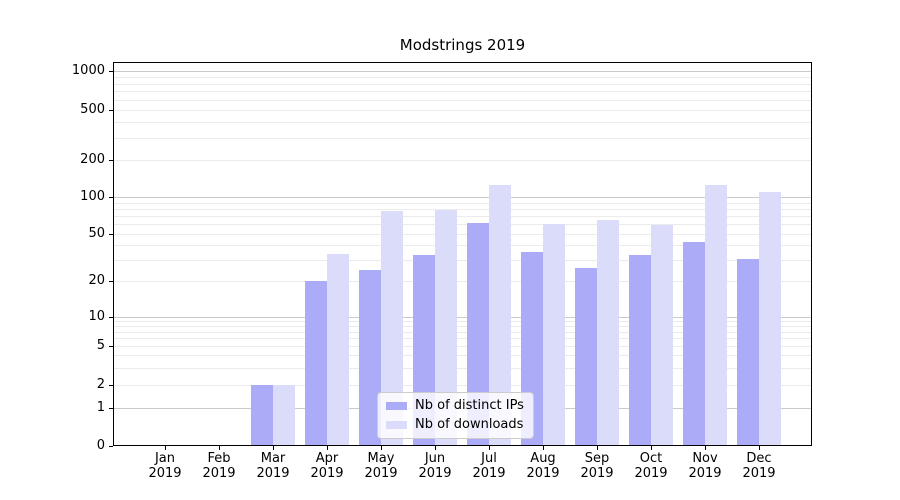 The width and height of the screenshot is (900, 500). Describe the element at coordinates (462, 45) in the screenshot. I see `chart-title: Modstrings 2019` at that location.